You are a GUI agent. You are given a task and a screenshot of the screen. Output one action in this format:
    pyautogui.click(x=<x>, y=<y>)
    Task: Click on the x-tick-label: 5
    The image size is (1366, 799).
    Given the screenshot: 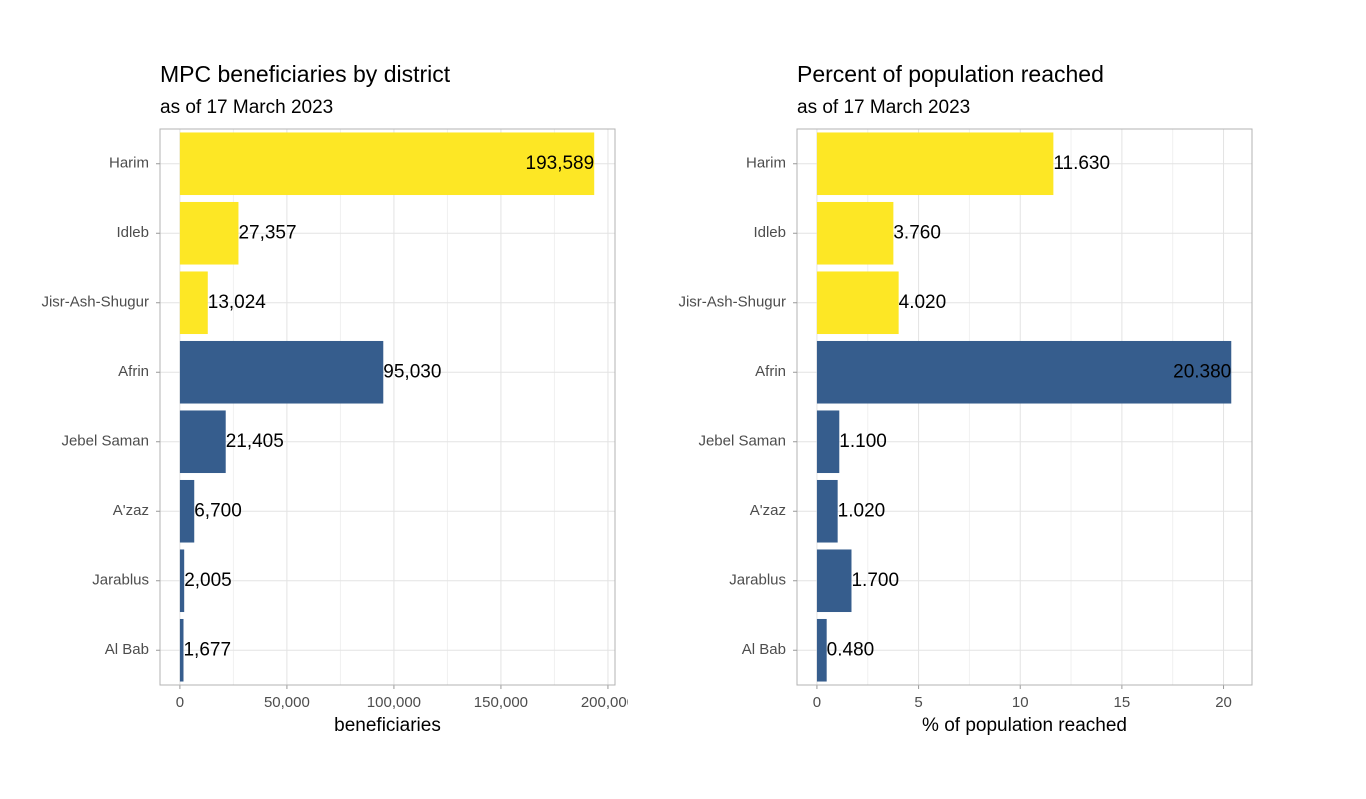 What is the action you would take?
    pyautogui.click(x=918, y=702)
    